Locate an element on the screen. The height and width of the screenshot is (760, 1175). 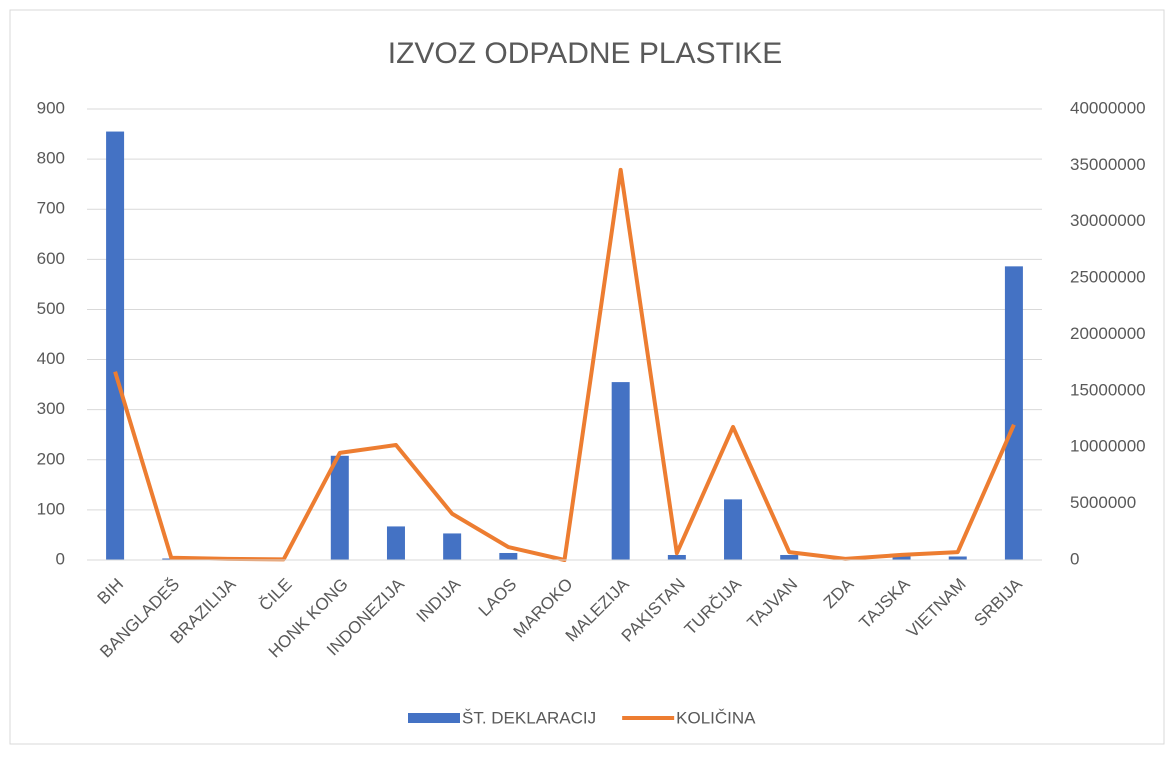
y-tick-label: 500 is located at coordinates (51, 308).